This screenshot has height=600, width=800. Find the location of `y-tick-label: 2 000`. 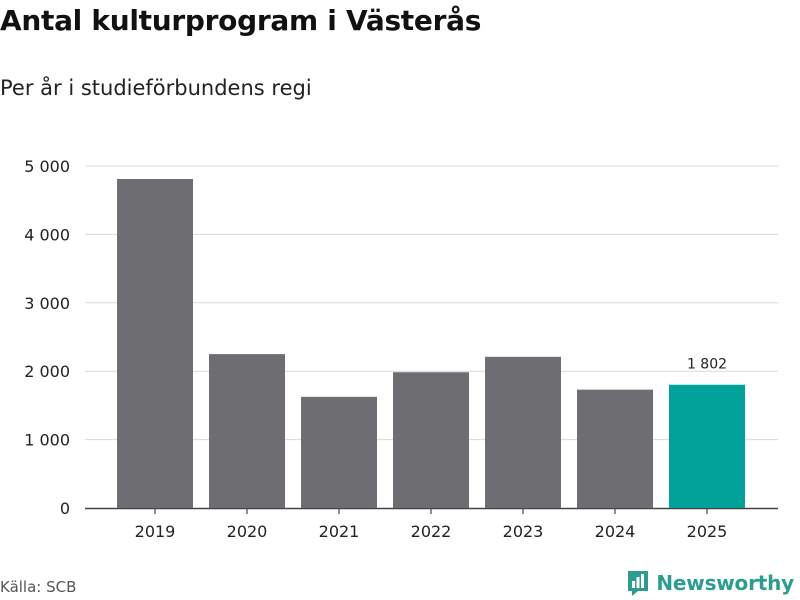

y-tick-label: 2 000 is located at coordinates (47, 371).